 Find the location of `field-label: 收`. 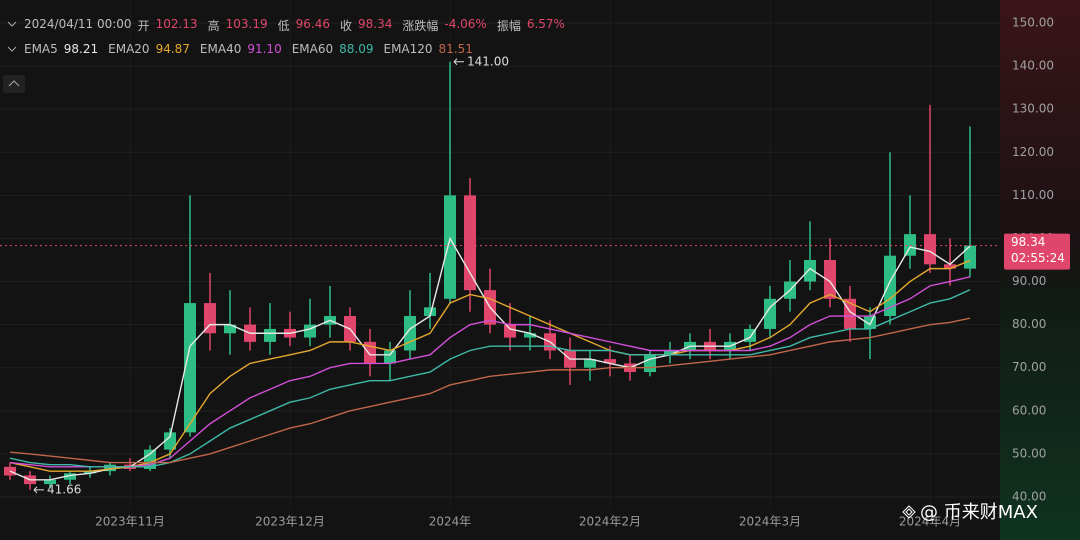

field-label: 收 is located at coordinates (345, 26).